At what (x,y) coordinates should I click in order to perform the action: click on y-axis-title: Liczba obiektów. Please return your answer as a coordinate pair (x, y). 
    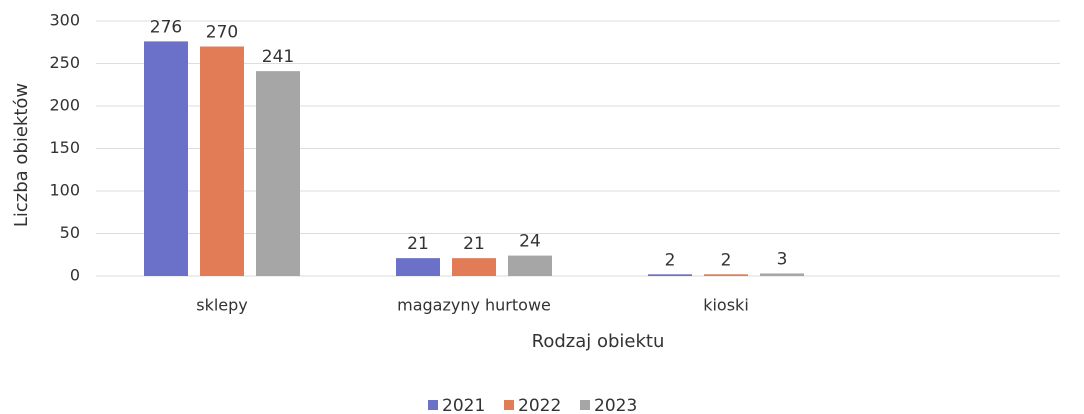
    Looking at the image, I should click on (21, 155).